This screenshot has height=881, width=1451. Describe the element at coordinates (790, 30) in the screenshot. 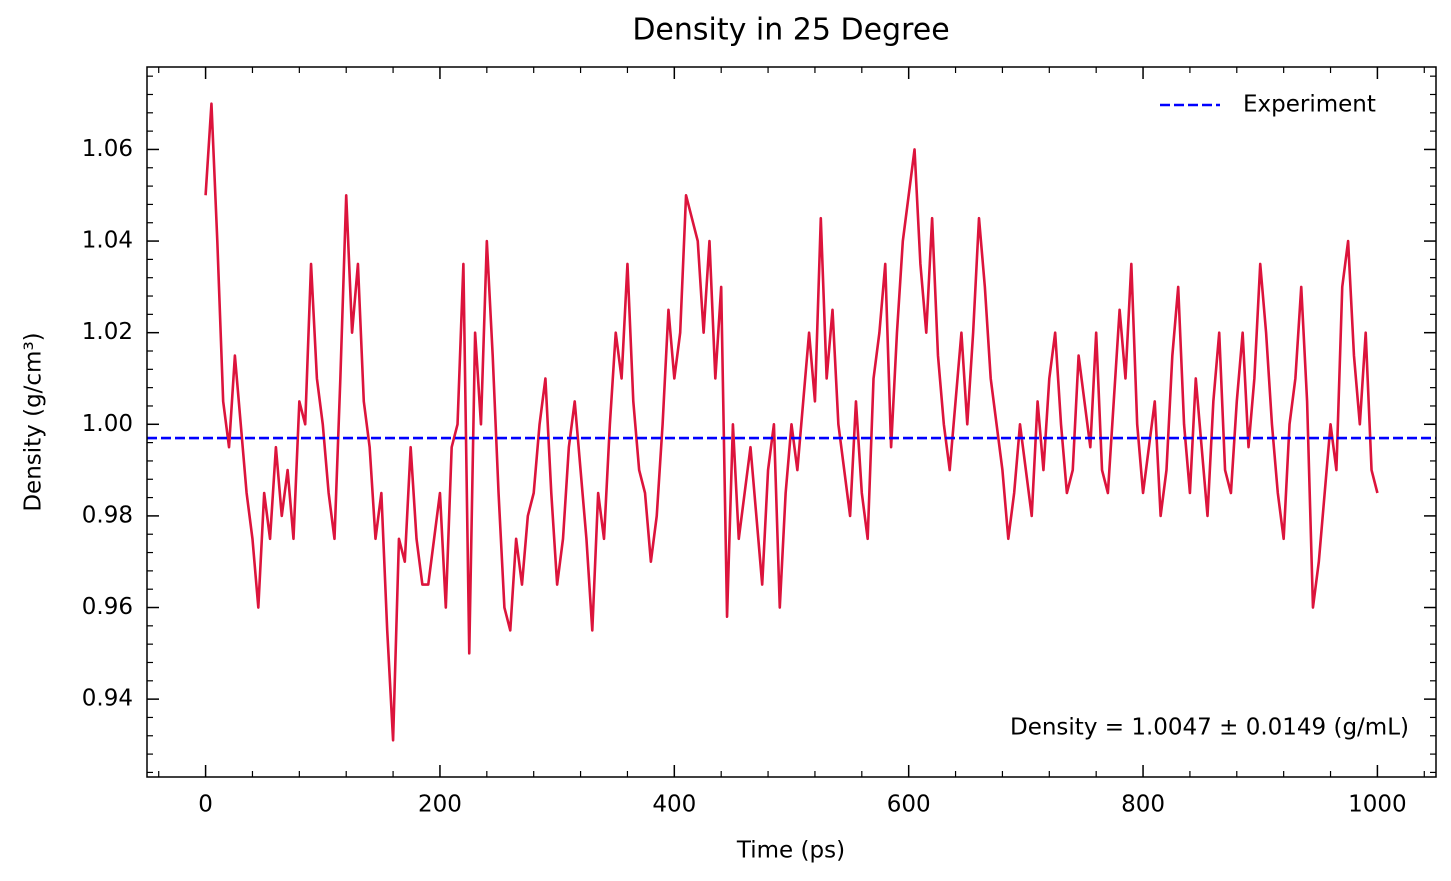

I see `chart-title: Density in 25 Degree` at that location.